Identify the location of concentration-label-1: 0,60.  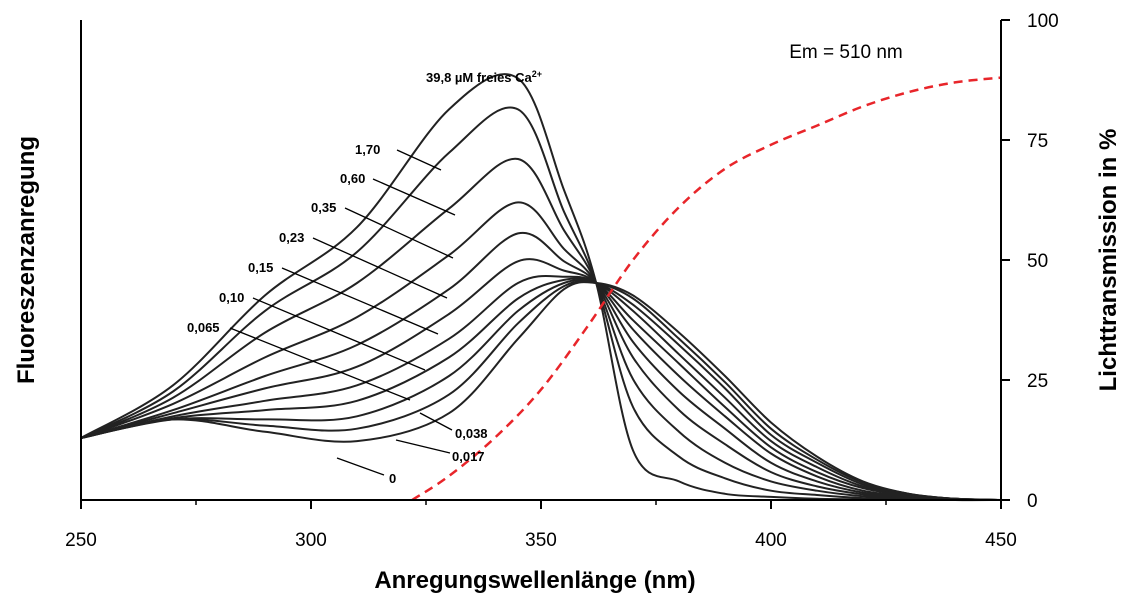
(352, 178).